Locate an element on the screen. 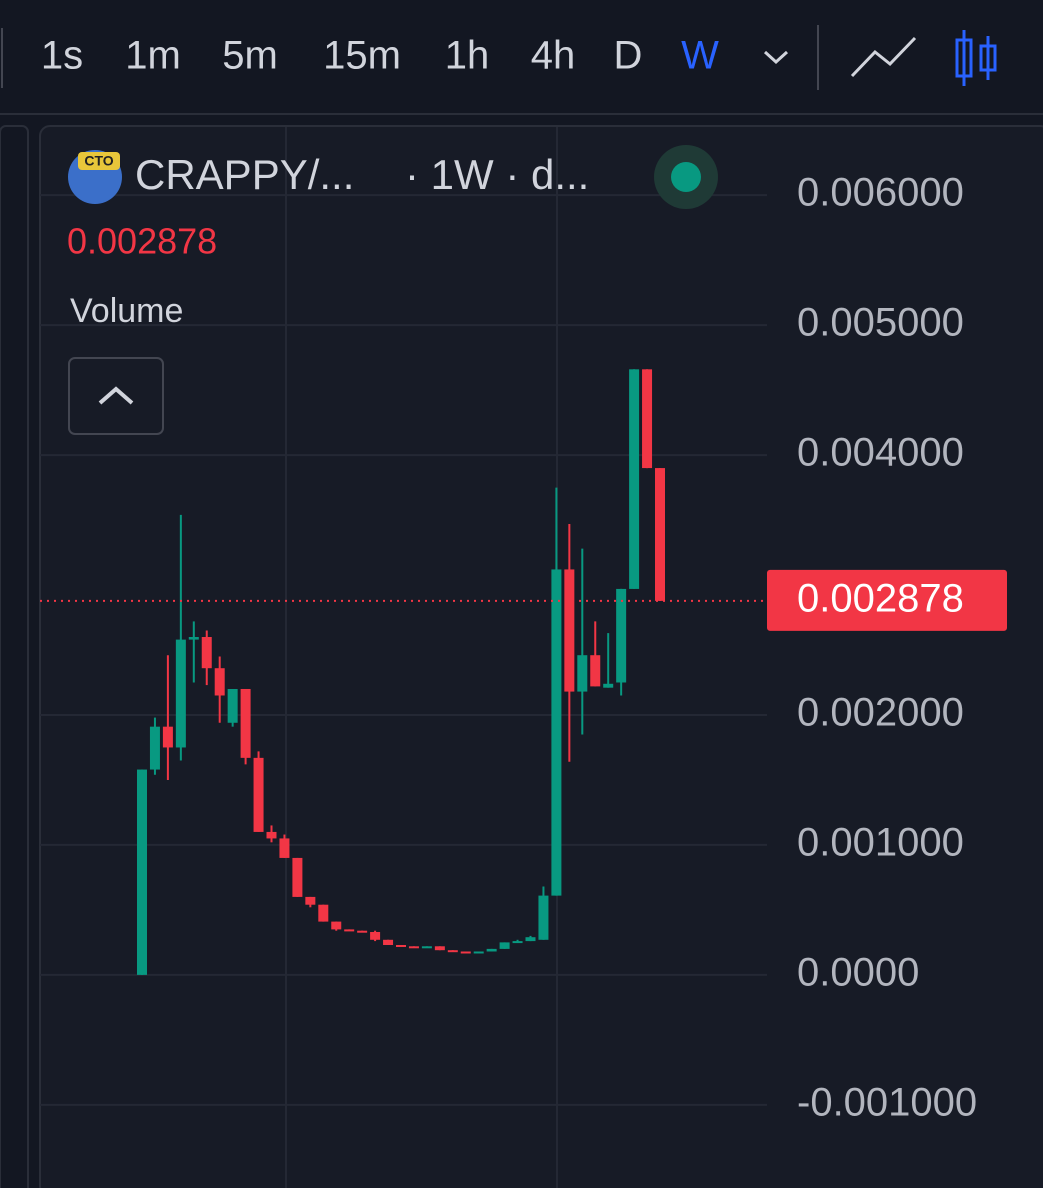  more-intervals is located at coordinates (776, 57).